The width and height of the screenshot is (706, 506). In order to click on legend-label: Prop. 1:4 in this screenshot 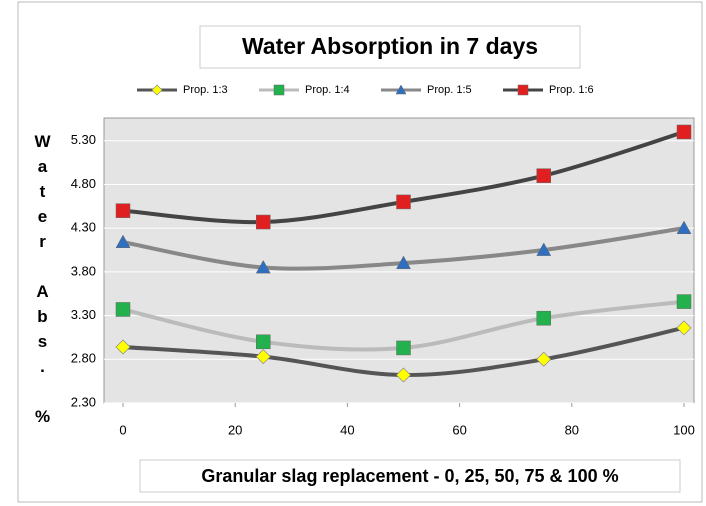, I will do `click(327, 90)`.